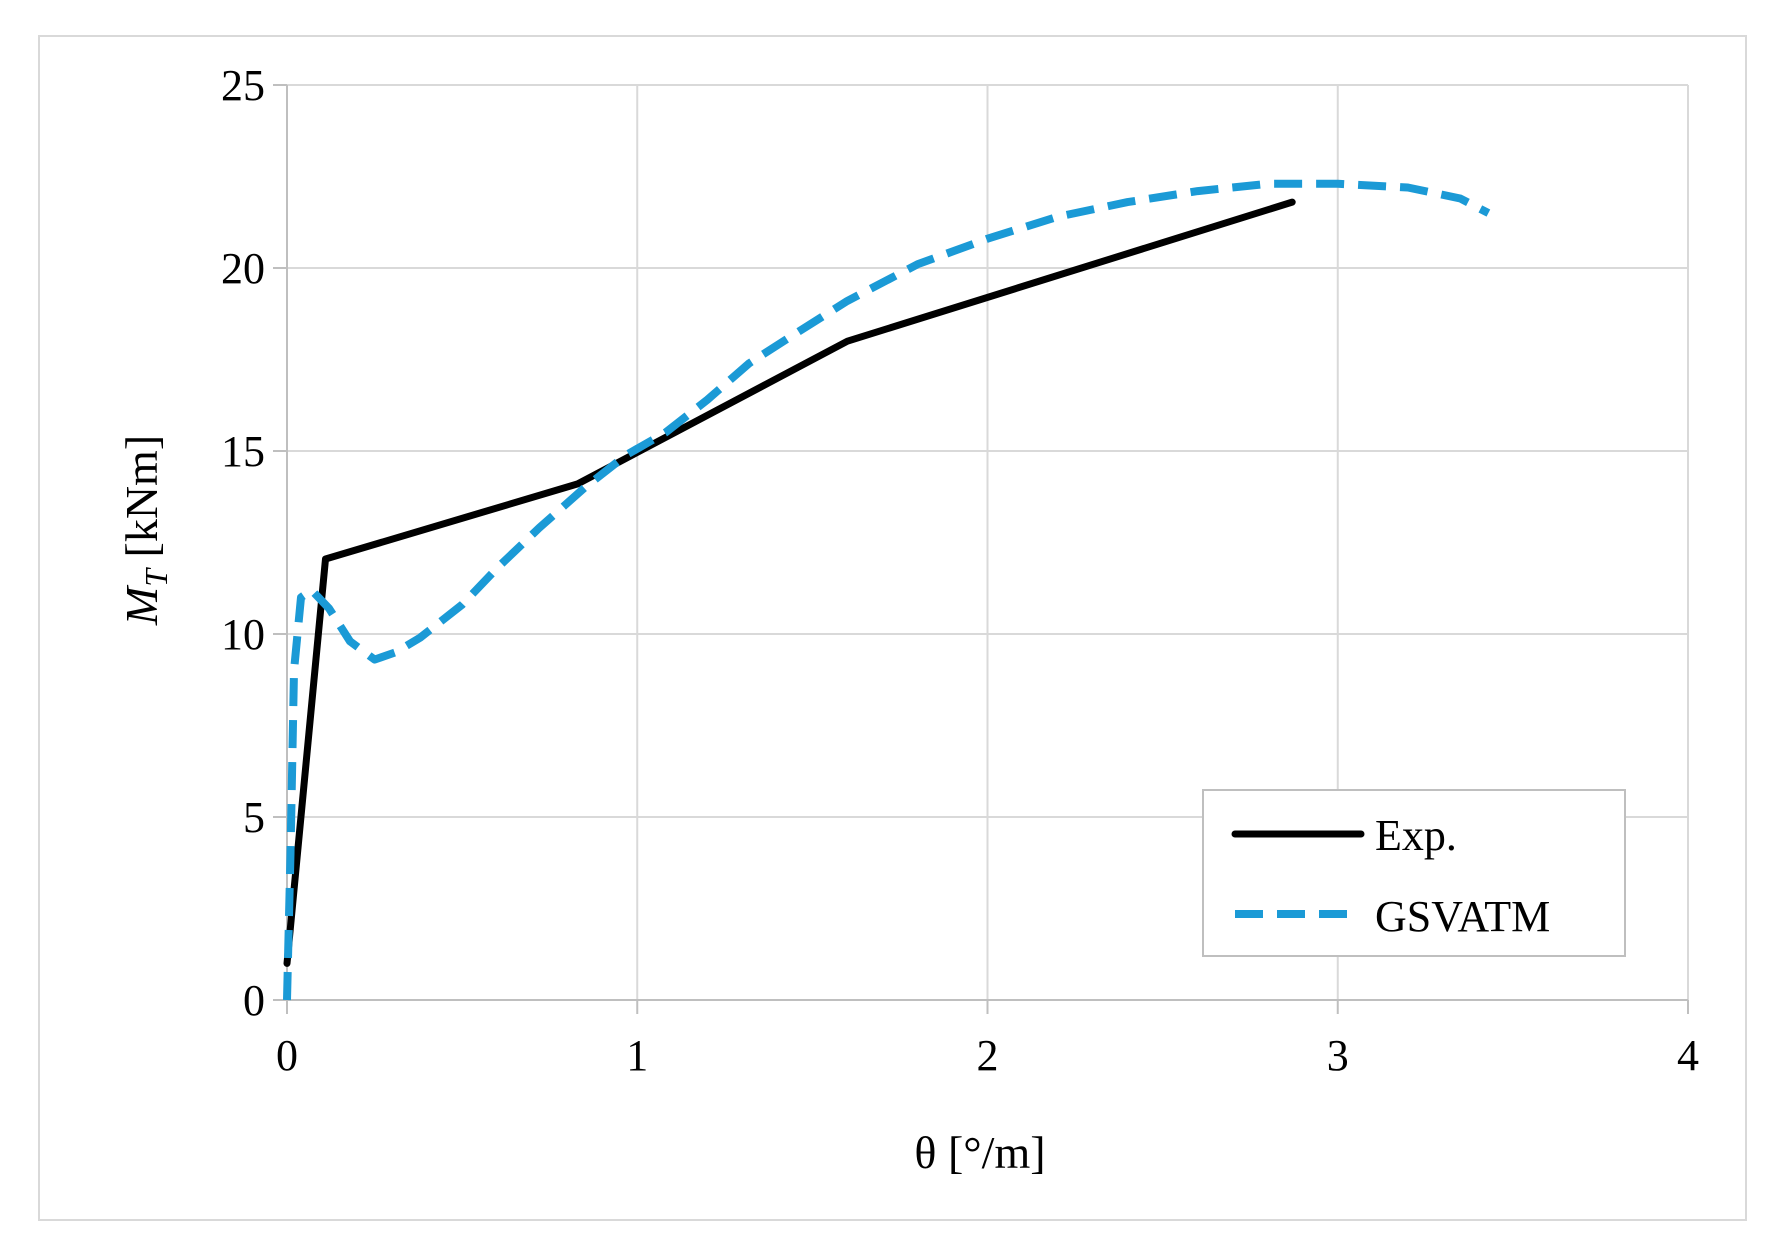 The height and width of the screenshot is (1243, 1777). What do you see at coordinates (254, 1000) in the screenshot?
I see `y-tick-label: 0` at bounding box center [254, 1000].